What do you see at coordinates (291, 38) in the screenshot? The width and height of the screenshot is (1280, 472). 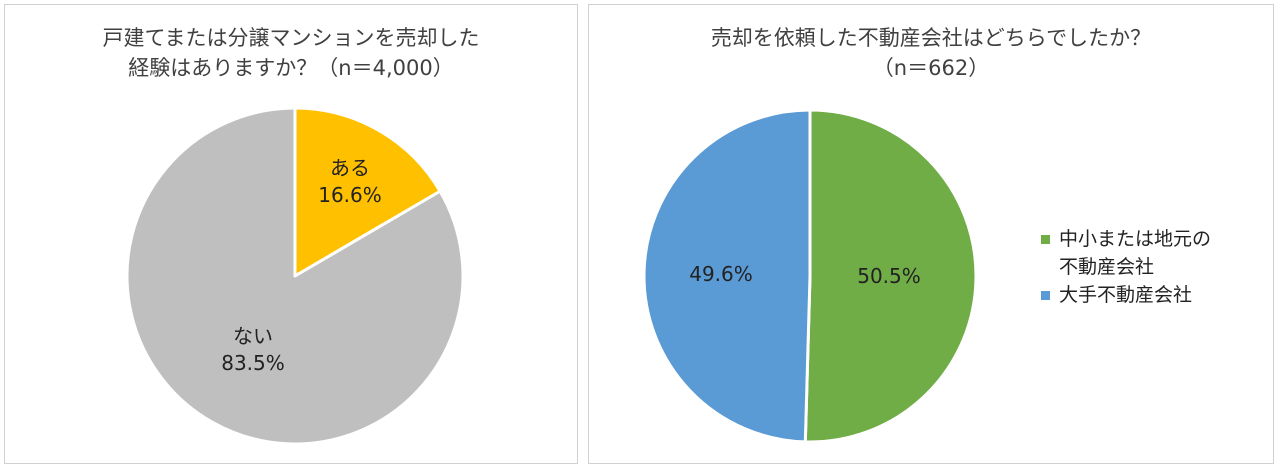 I see `chart-title-line: 戸建てまたは分譲マンションを売却した` at bounding box center [291, 38].